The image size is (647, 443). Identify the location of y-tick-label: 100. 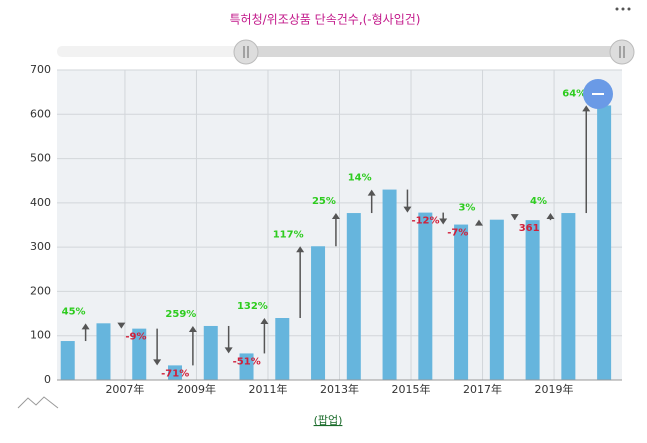
(40, 335).